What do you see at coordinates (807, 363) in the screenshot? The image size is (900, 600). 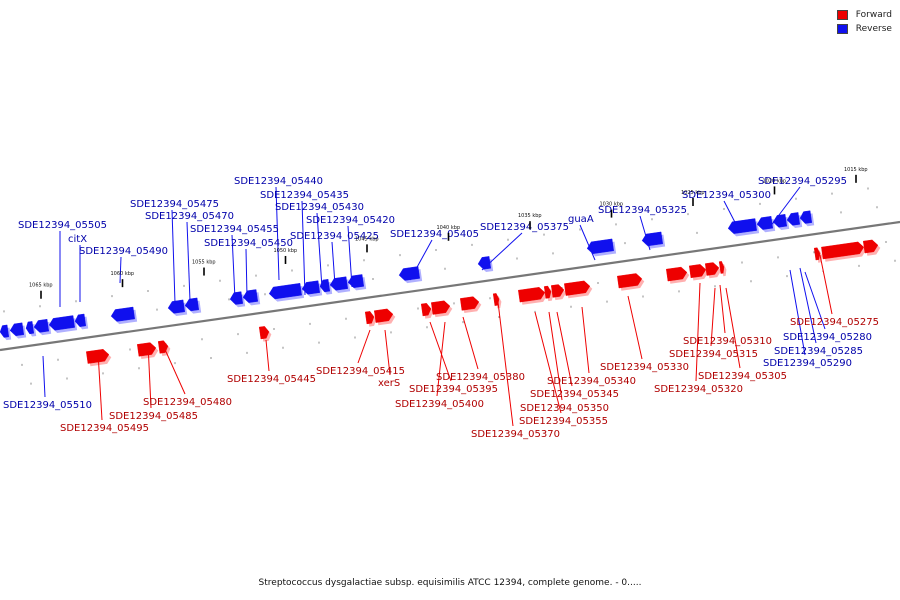 I see `gene-label: SDE12394_05290` at bounding box center [807, 363].